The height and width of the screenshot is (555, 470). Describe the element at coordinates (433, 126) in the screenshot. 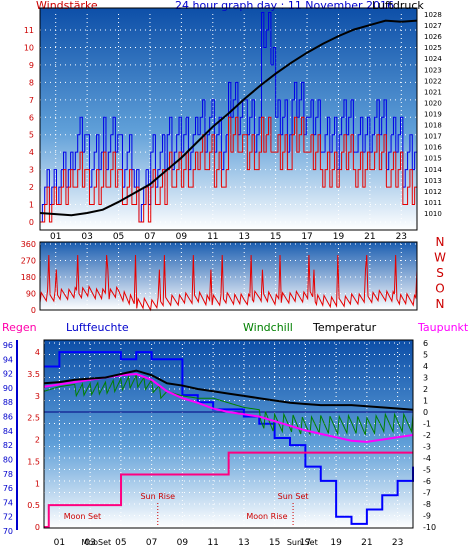

I see `y-right-tick-pressure: 1018` at that location.